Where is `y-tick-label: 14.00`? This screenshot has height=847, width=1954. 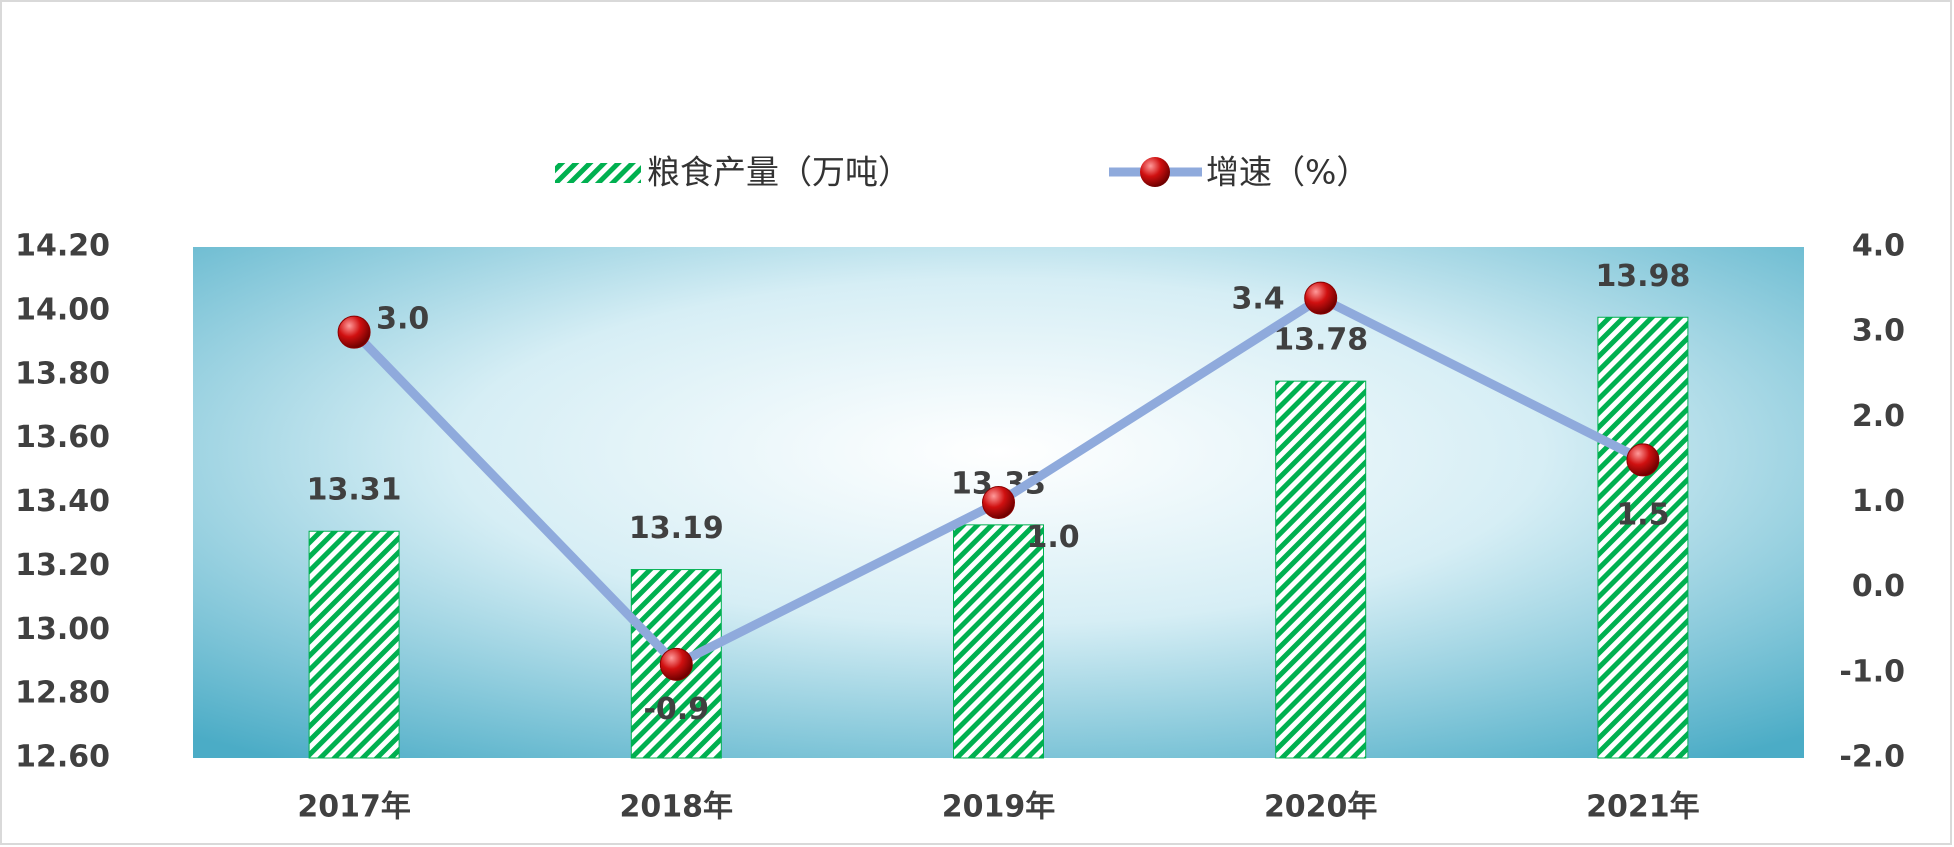 y-tick-label: 14.00 is located at coordinates (62, 309).